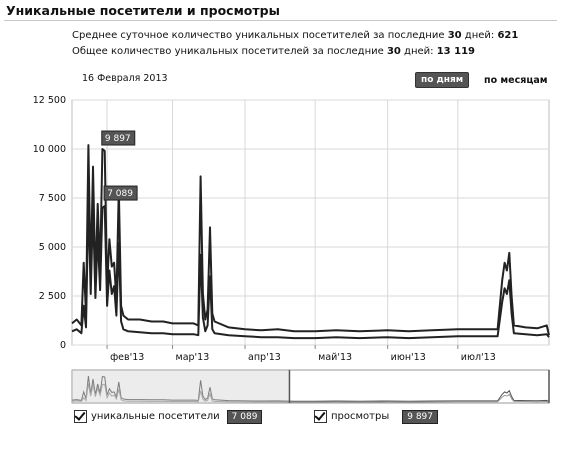 The height and width of the screenshot is (455, 571). Describe the element at coordinates (280, 20) in the screenshot. I see `title-divider` at that location.